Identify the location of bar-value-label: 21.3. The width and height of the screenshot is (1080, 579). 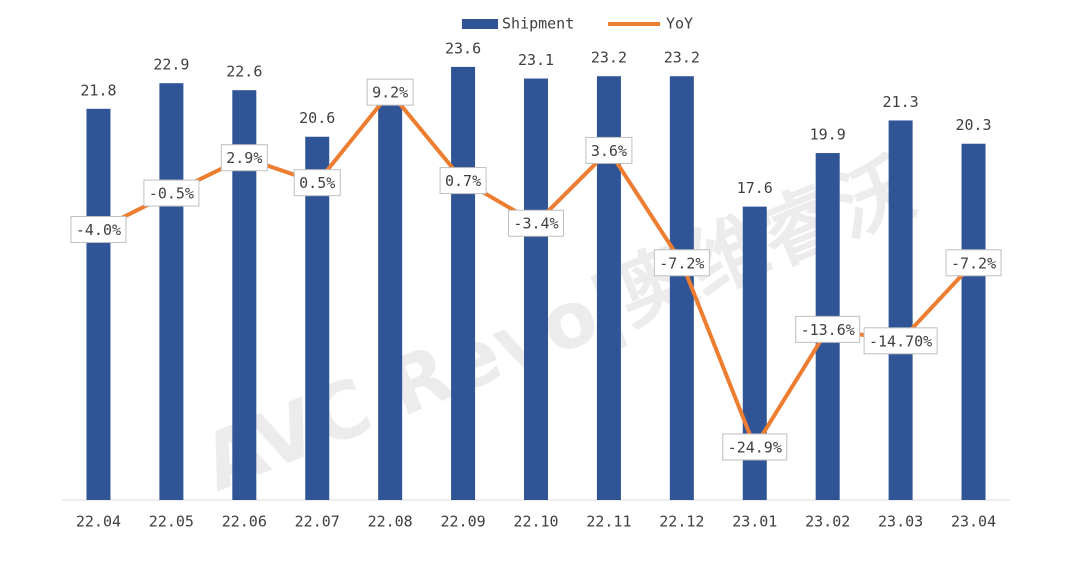
(901, 102).